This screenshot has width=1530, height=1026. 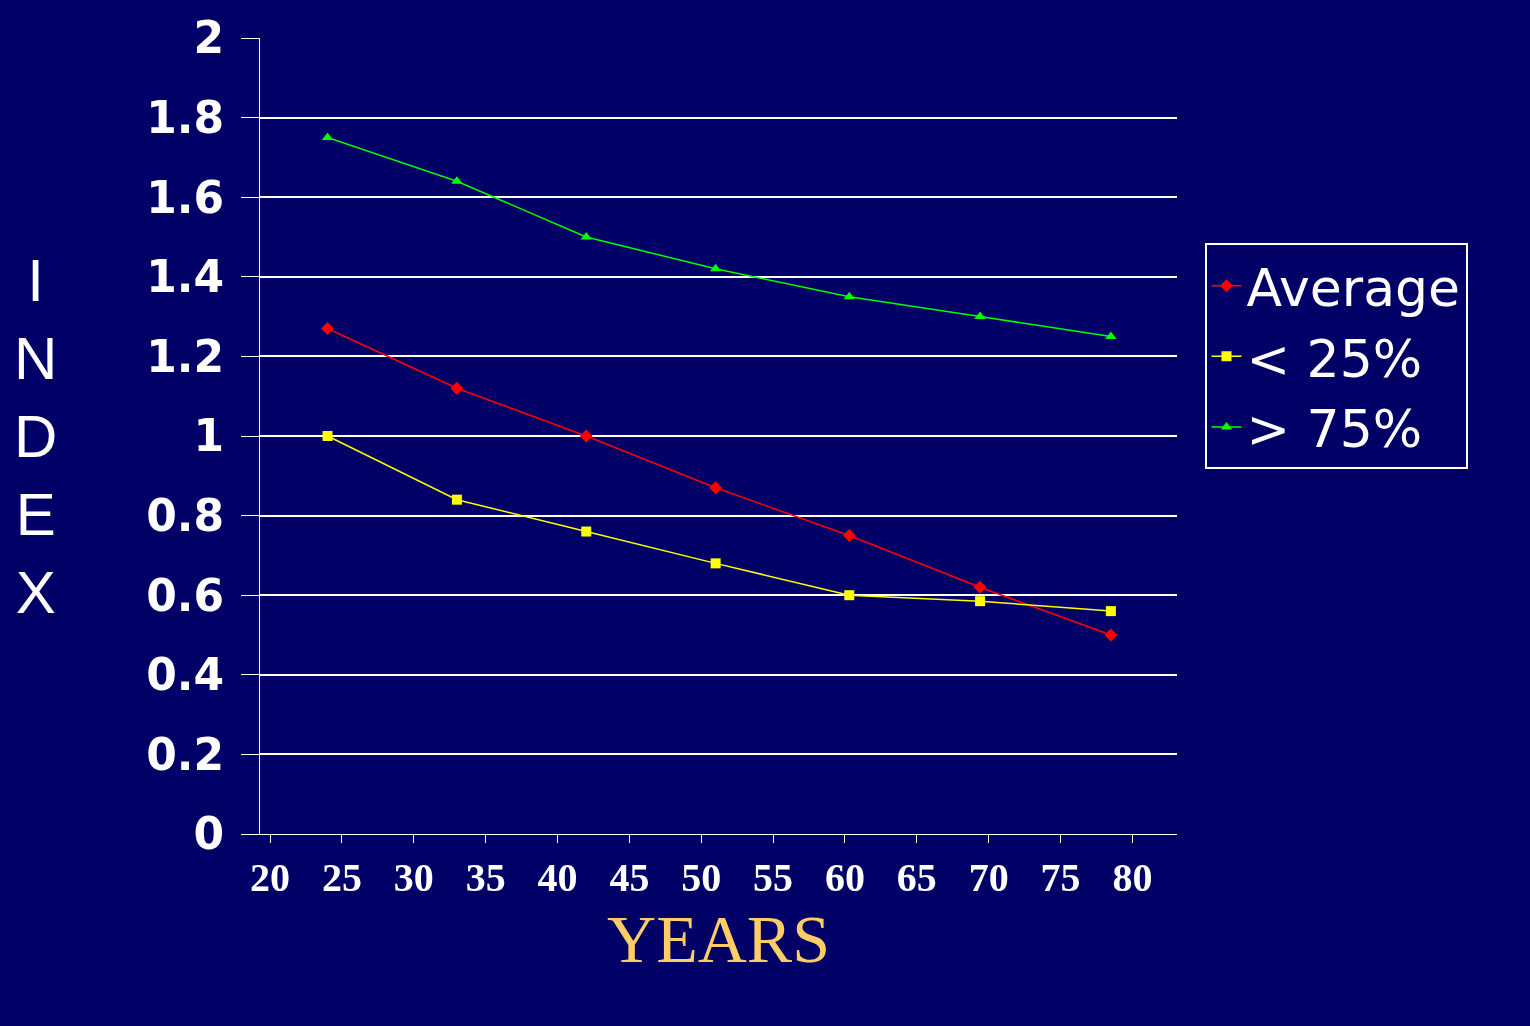 I want to click on y-tick-label: 1, so click(x=209, y=436).